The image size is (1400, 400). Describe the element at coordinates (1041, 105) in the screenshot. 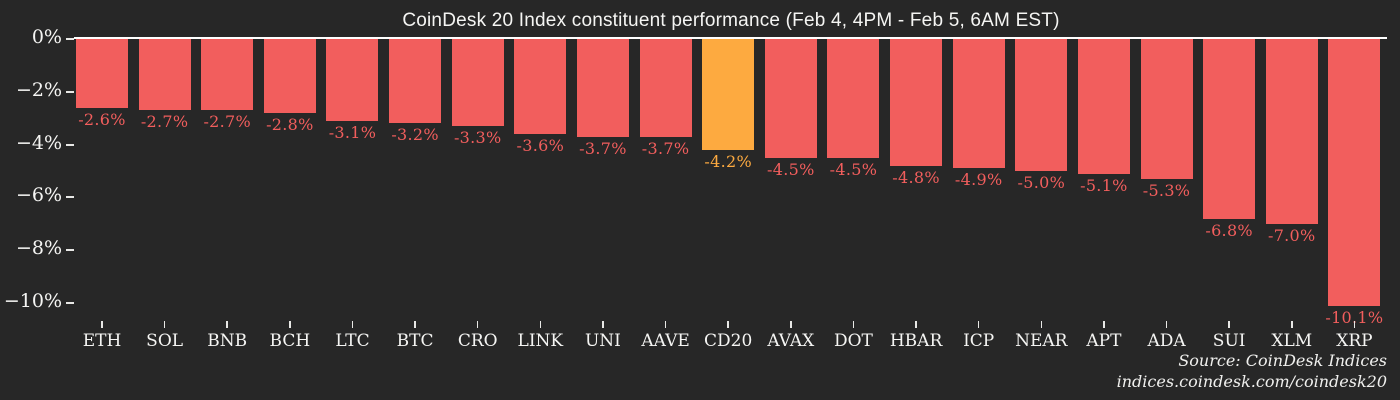

I see `bar-near` at that location.